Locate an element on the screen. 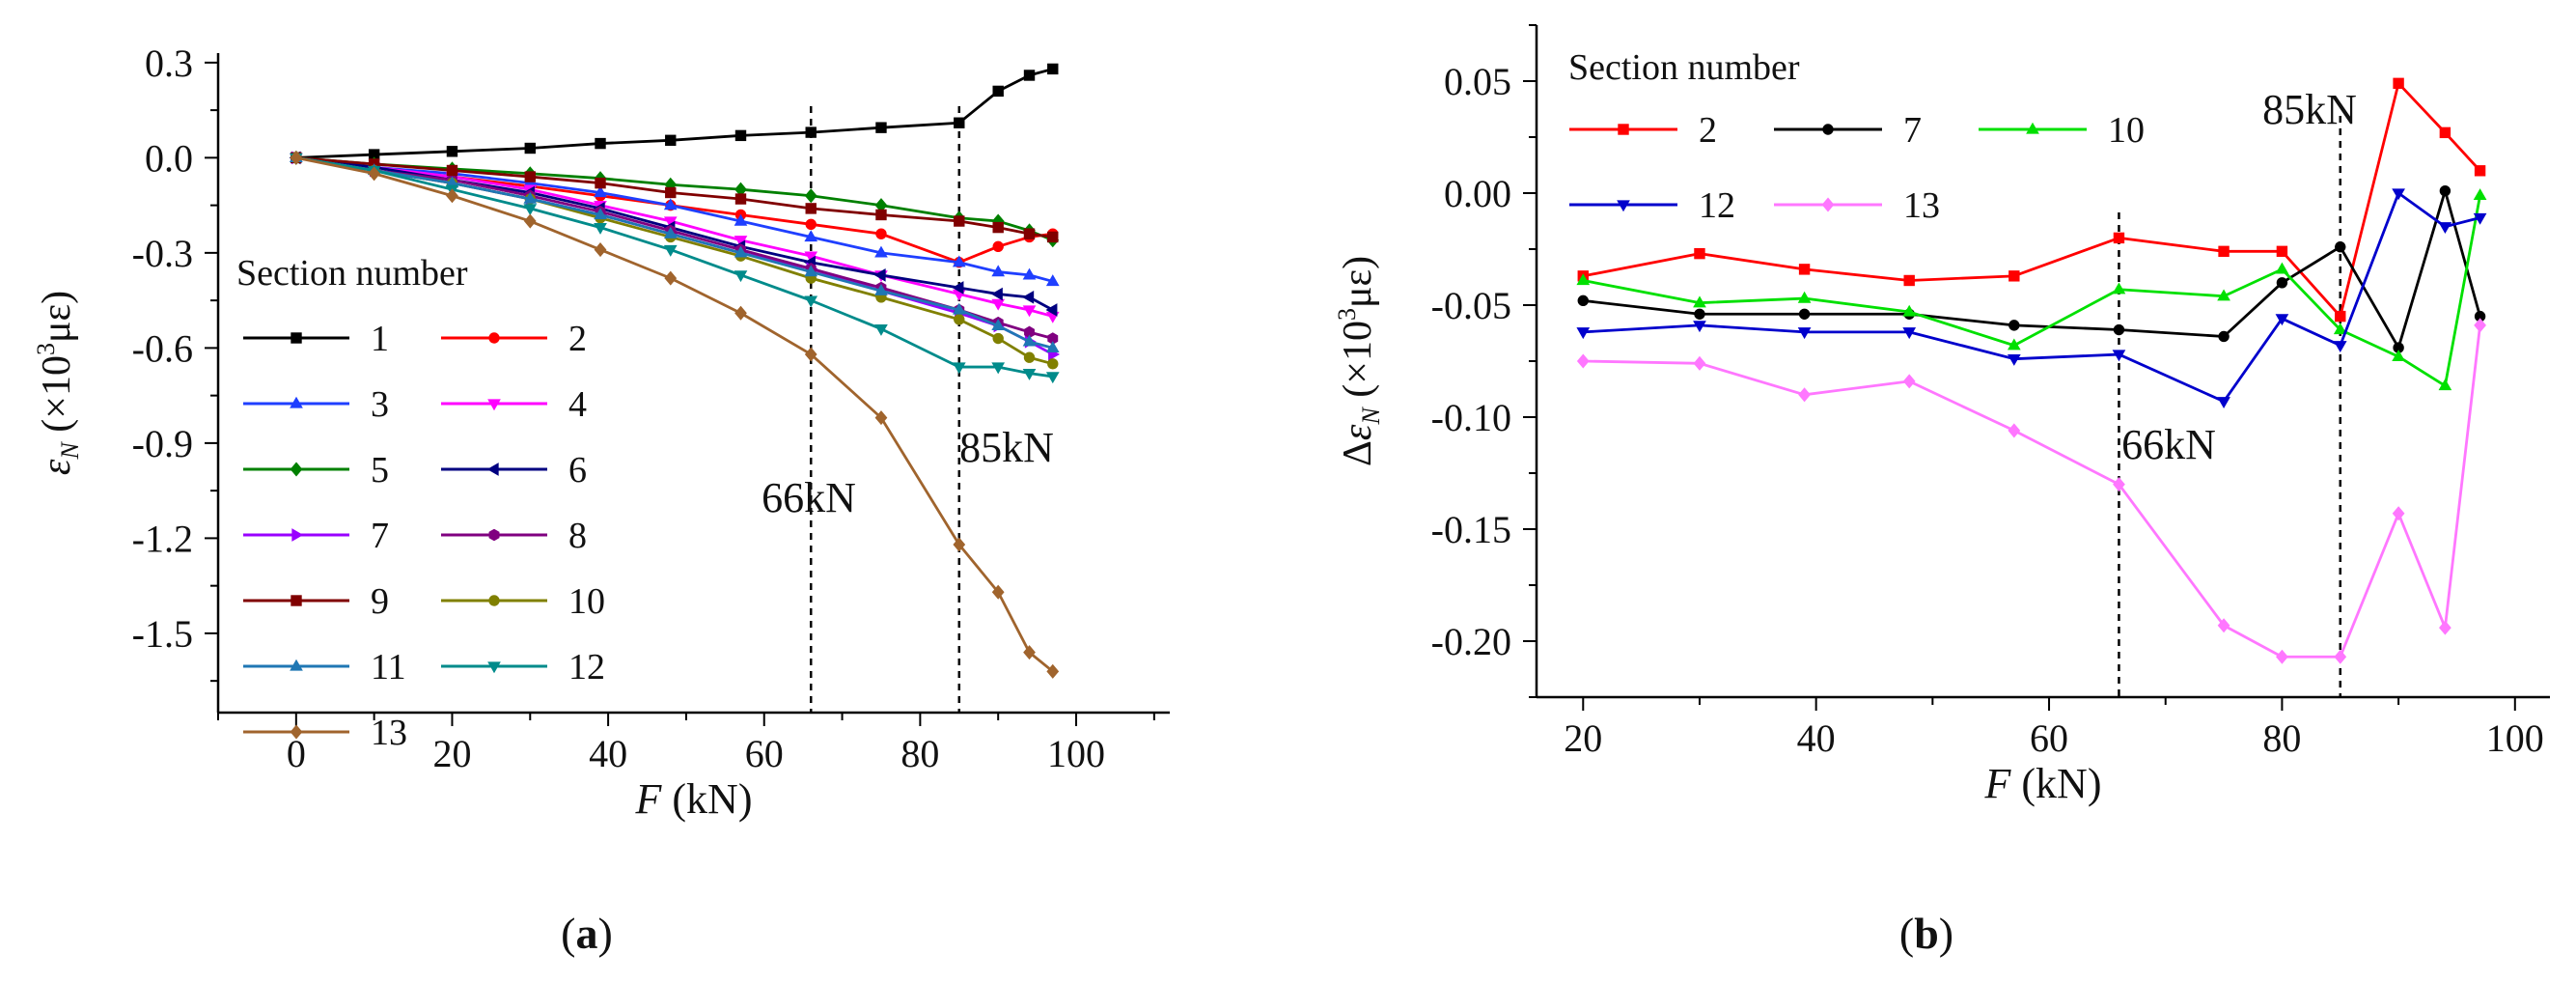 The height and width of the screenshot is (982, 2576). x-tick-label: 0 is located at coordinates (296, 753).